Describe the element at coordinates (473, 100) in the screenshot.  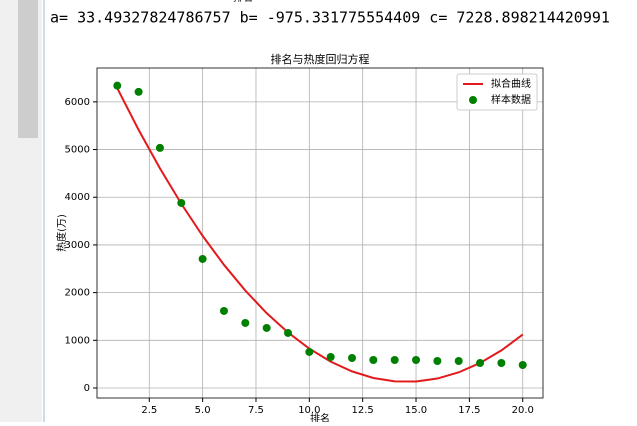
I see `legend-key` at that location.